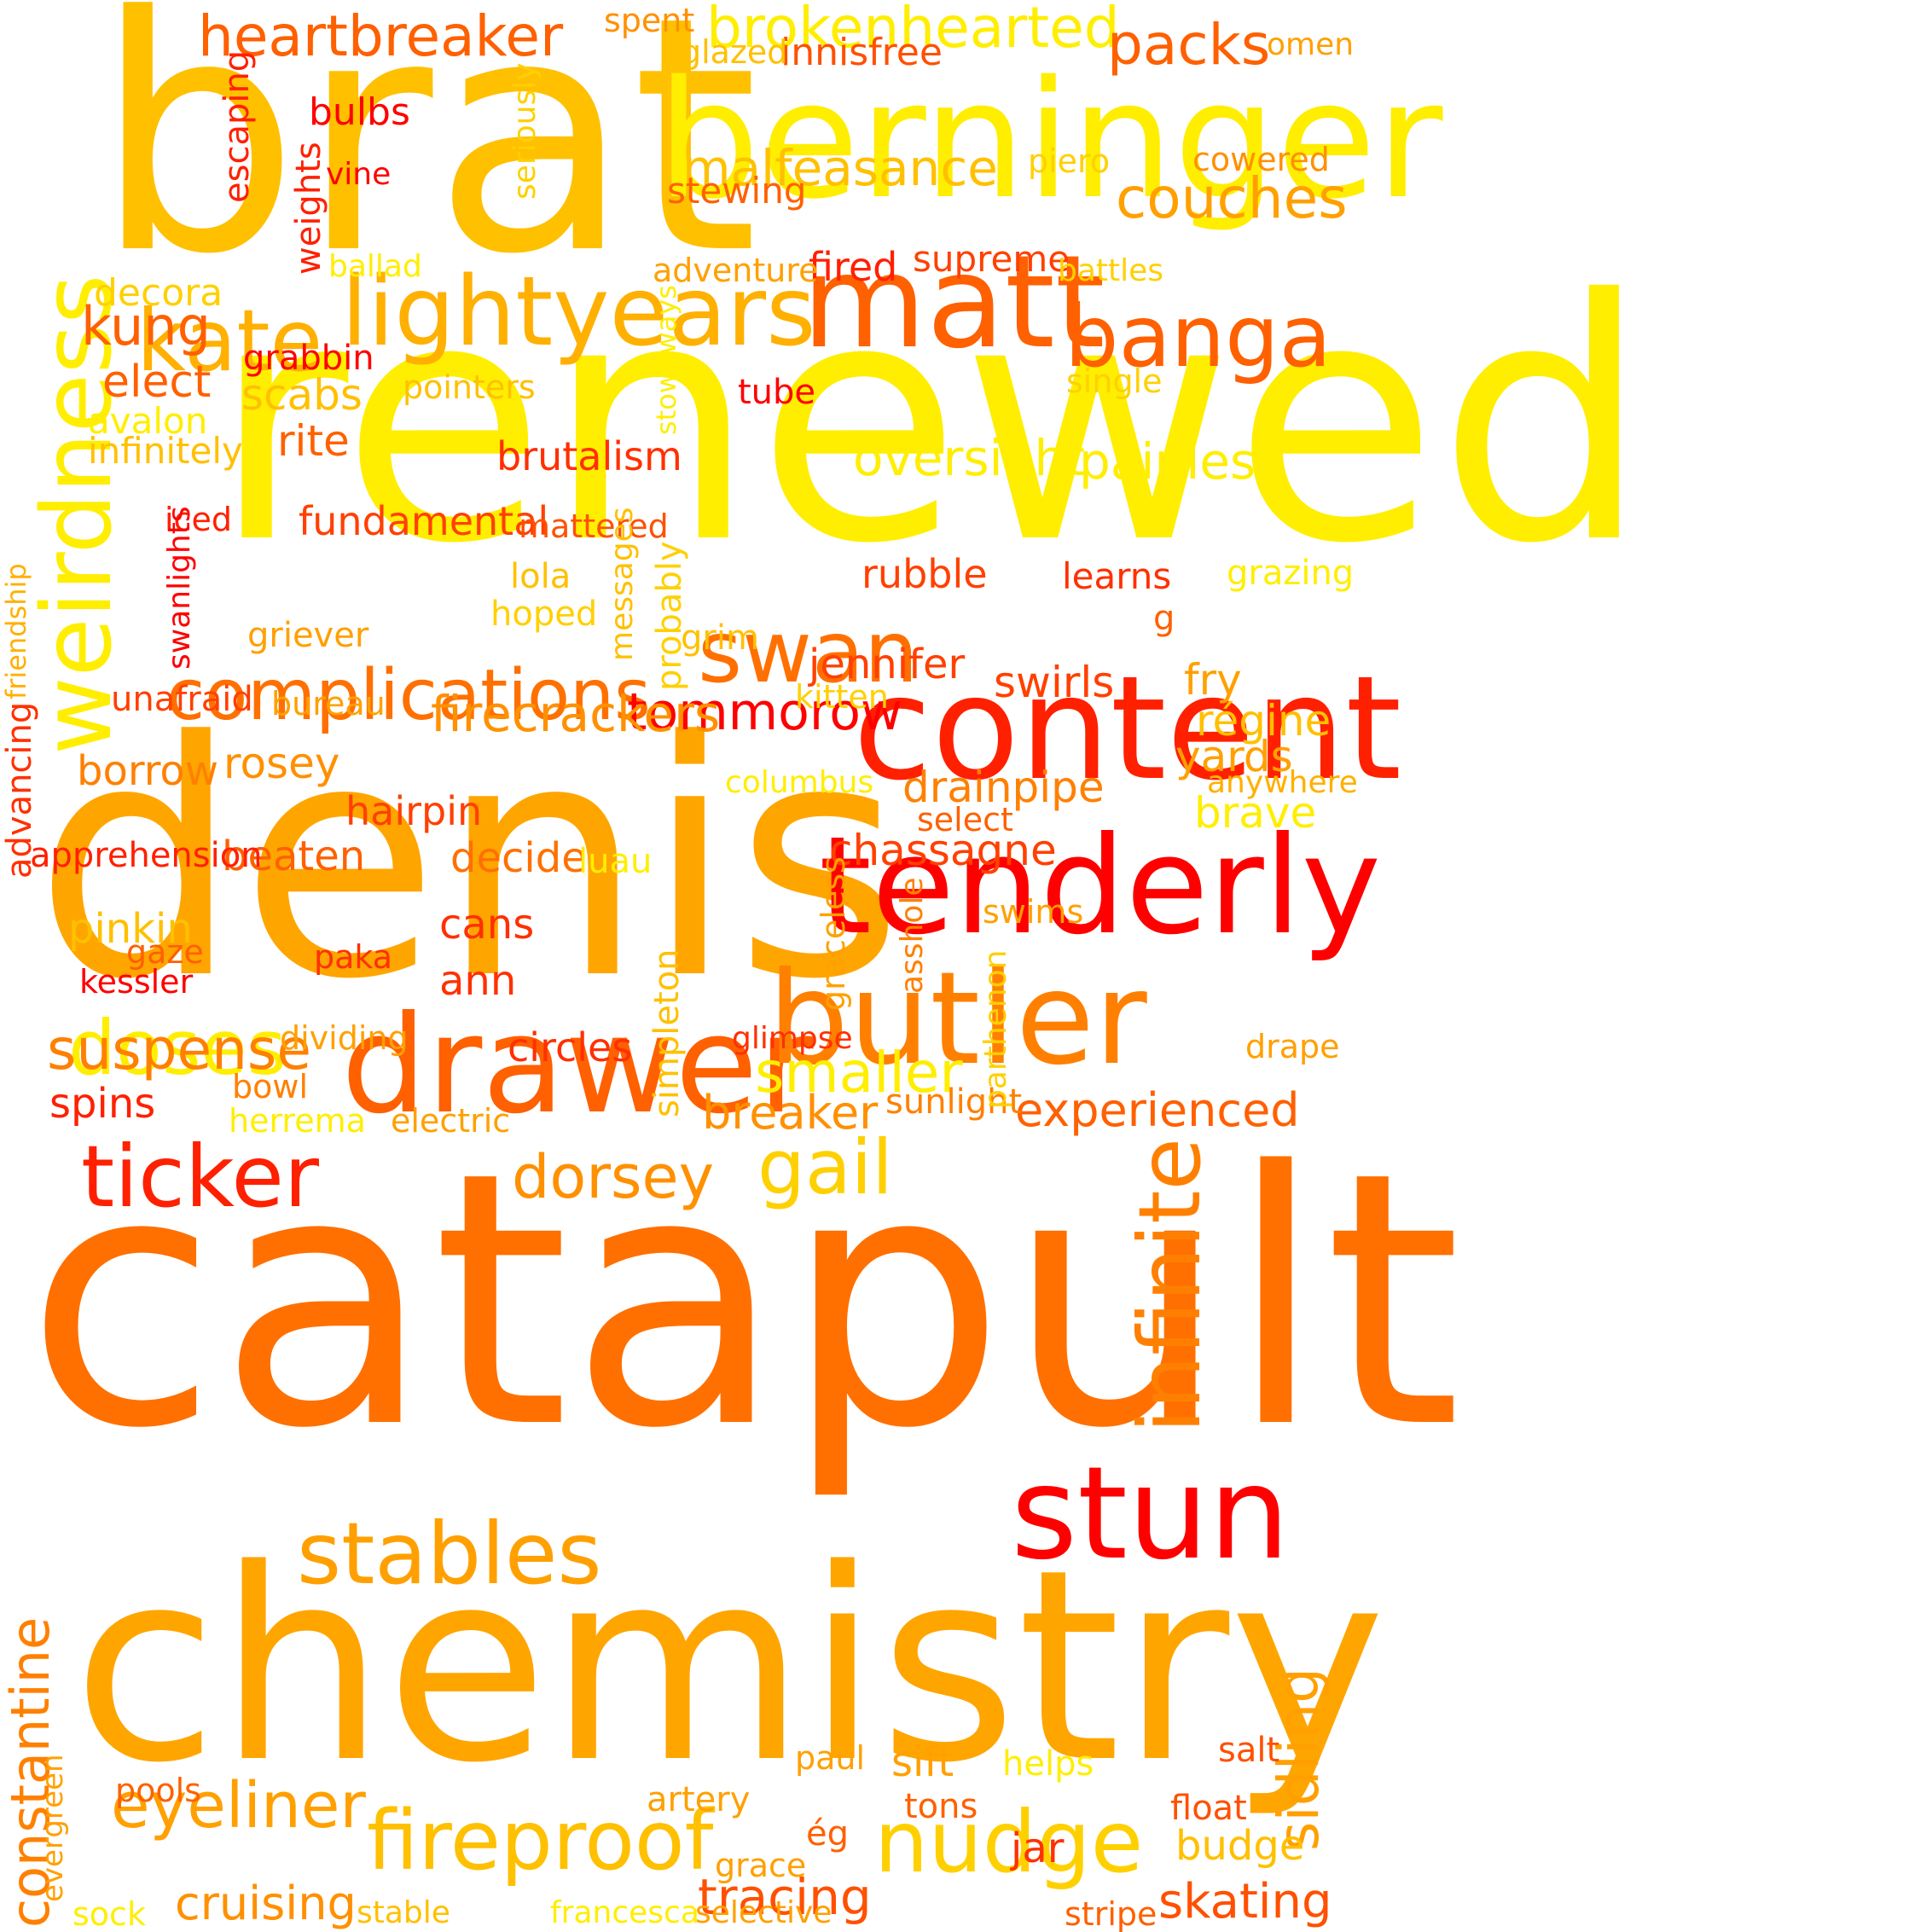 The width and height of the screenshot is (1932, 1932). What do you see at coordinates (859, 1072) in the screenshot?
I see `word-smaller: smaller` at bounding box center [859, 1072].